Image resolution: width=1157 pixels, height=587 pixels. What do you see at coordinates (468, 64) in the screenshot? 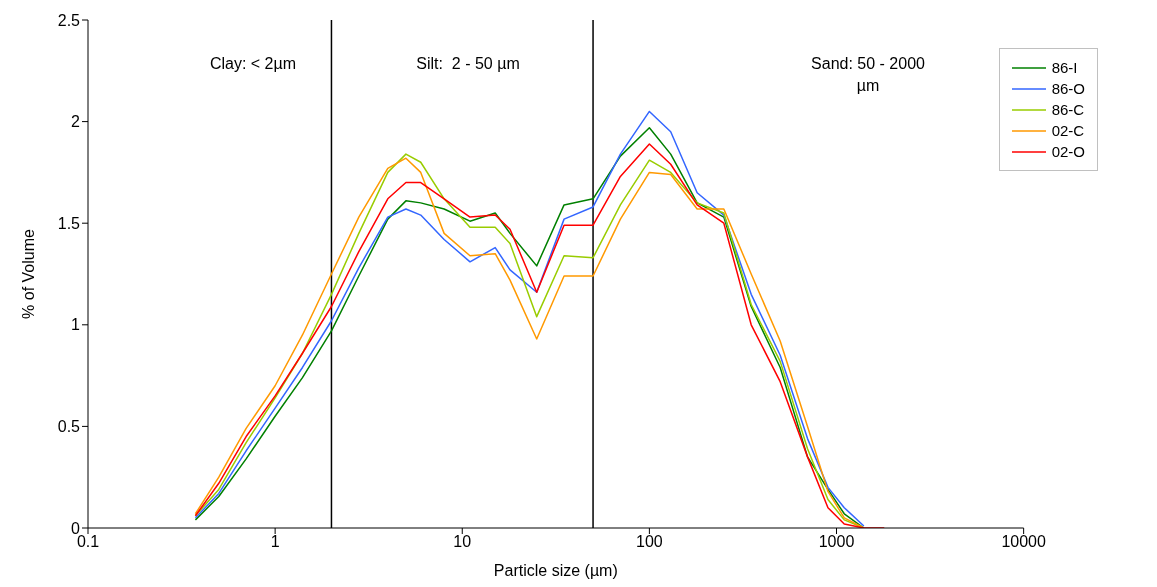
I see `annotation: Silt: 2 - 50 µm` at bounding box center [468, 64].